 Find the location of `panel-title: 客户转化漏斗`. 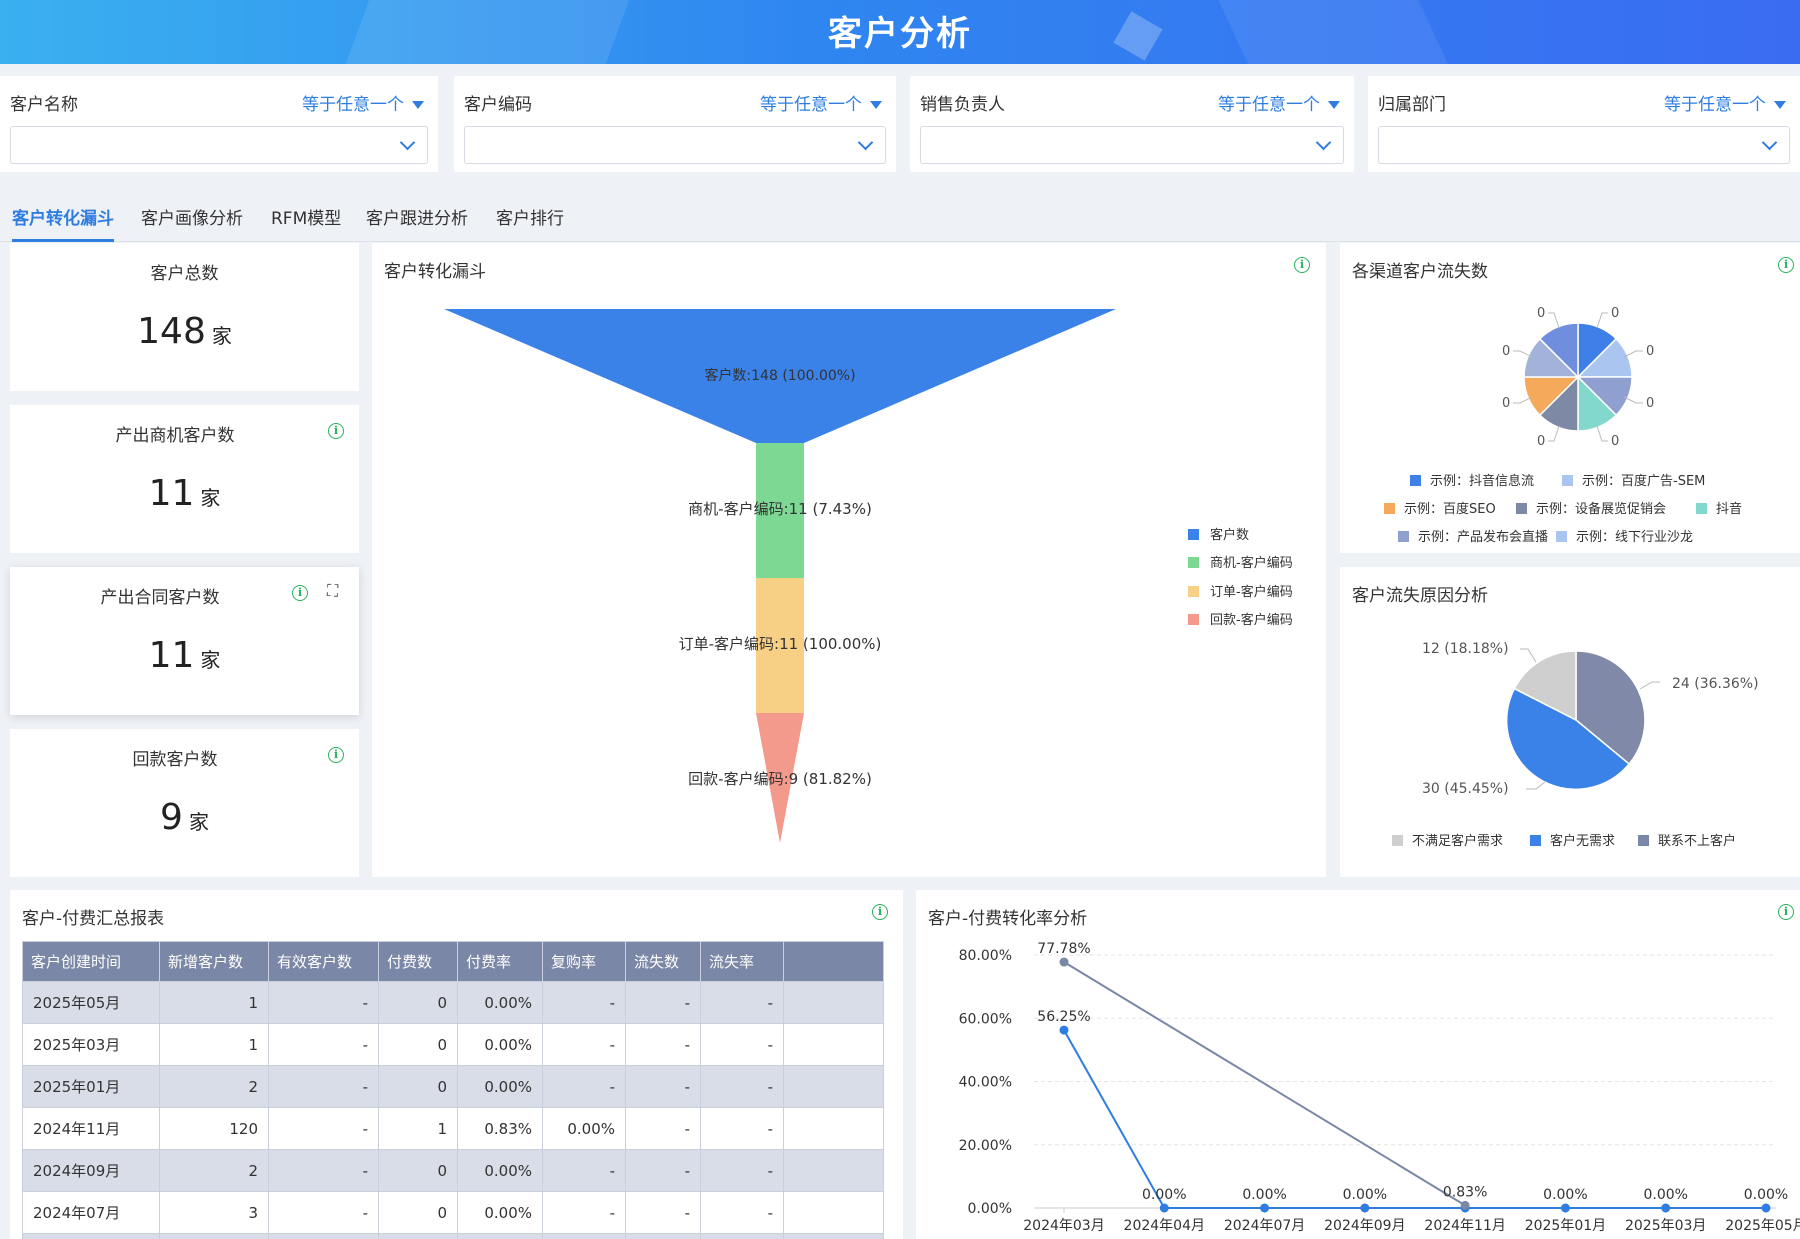

panel-title: 客户转化漏斗 is located at coordinates (435, 272).